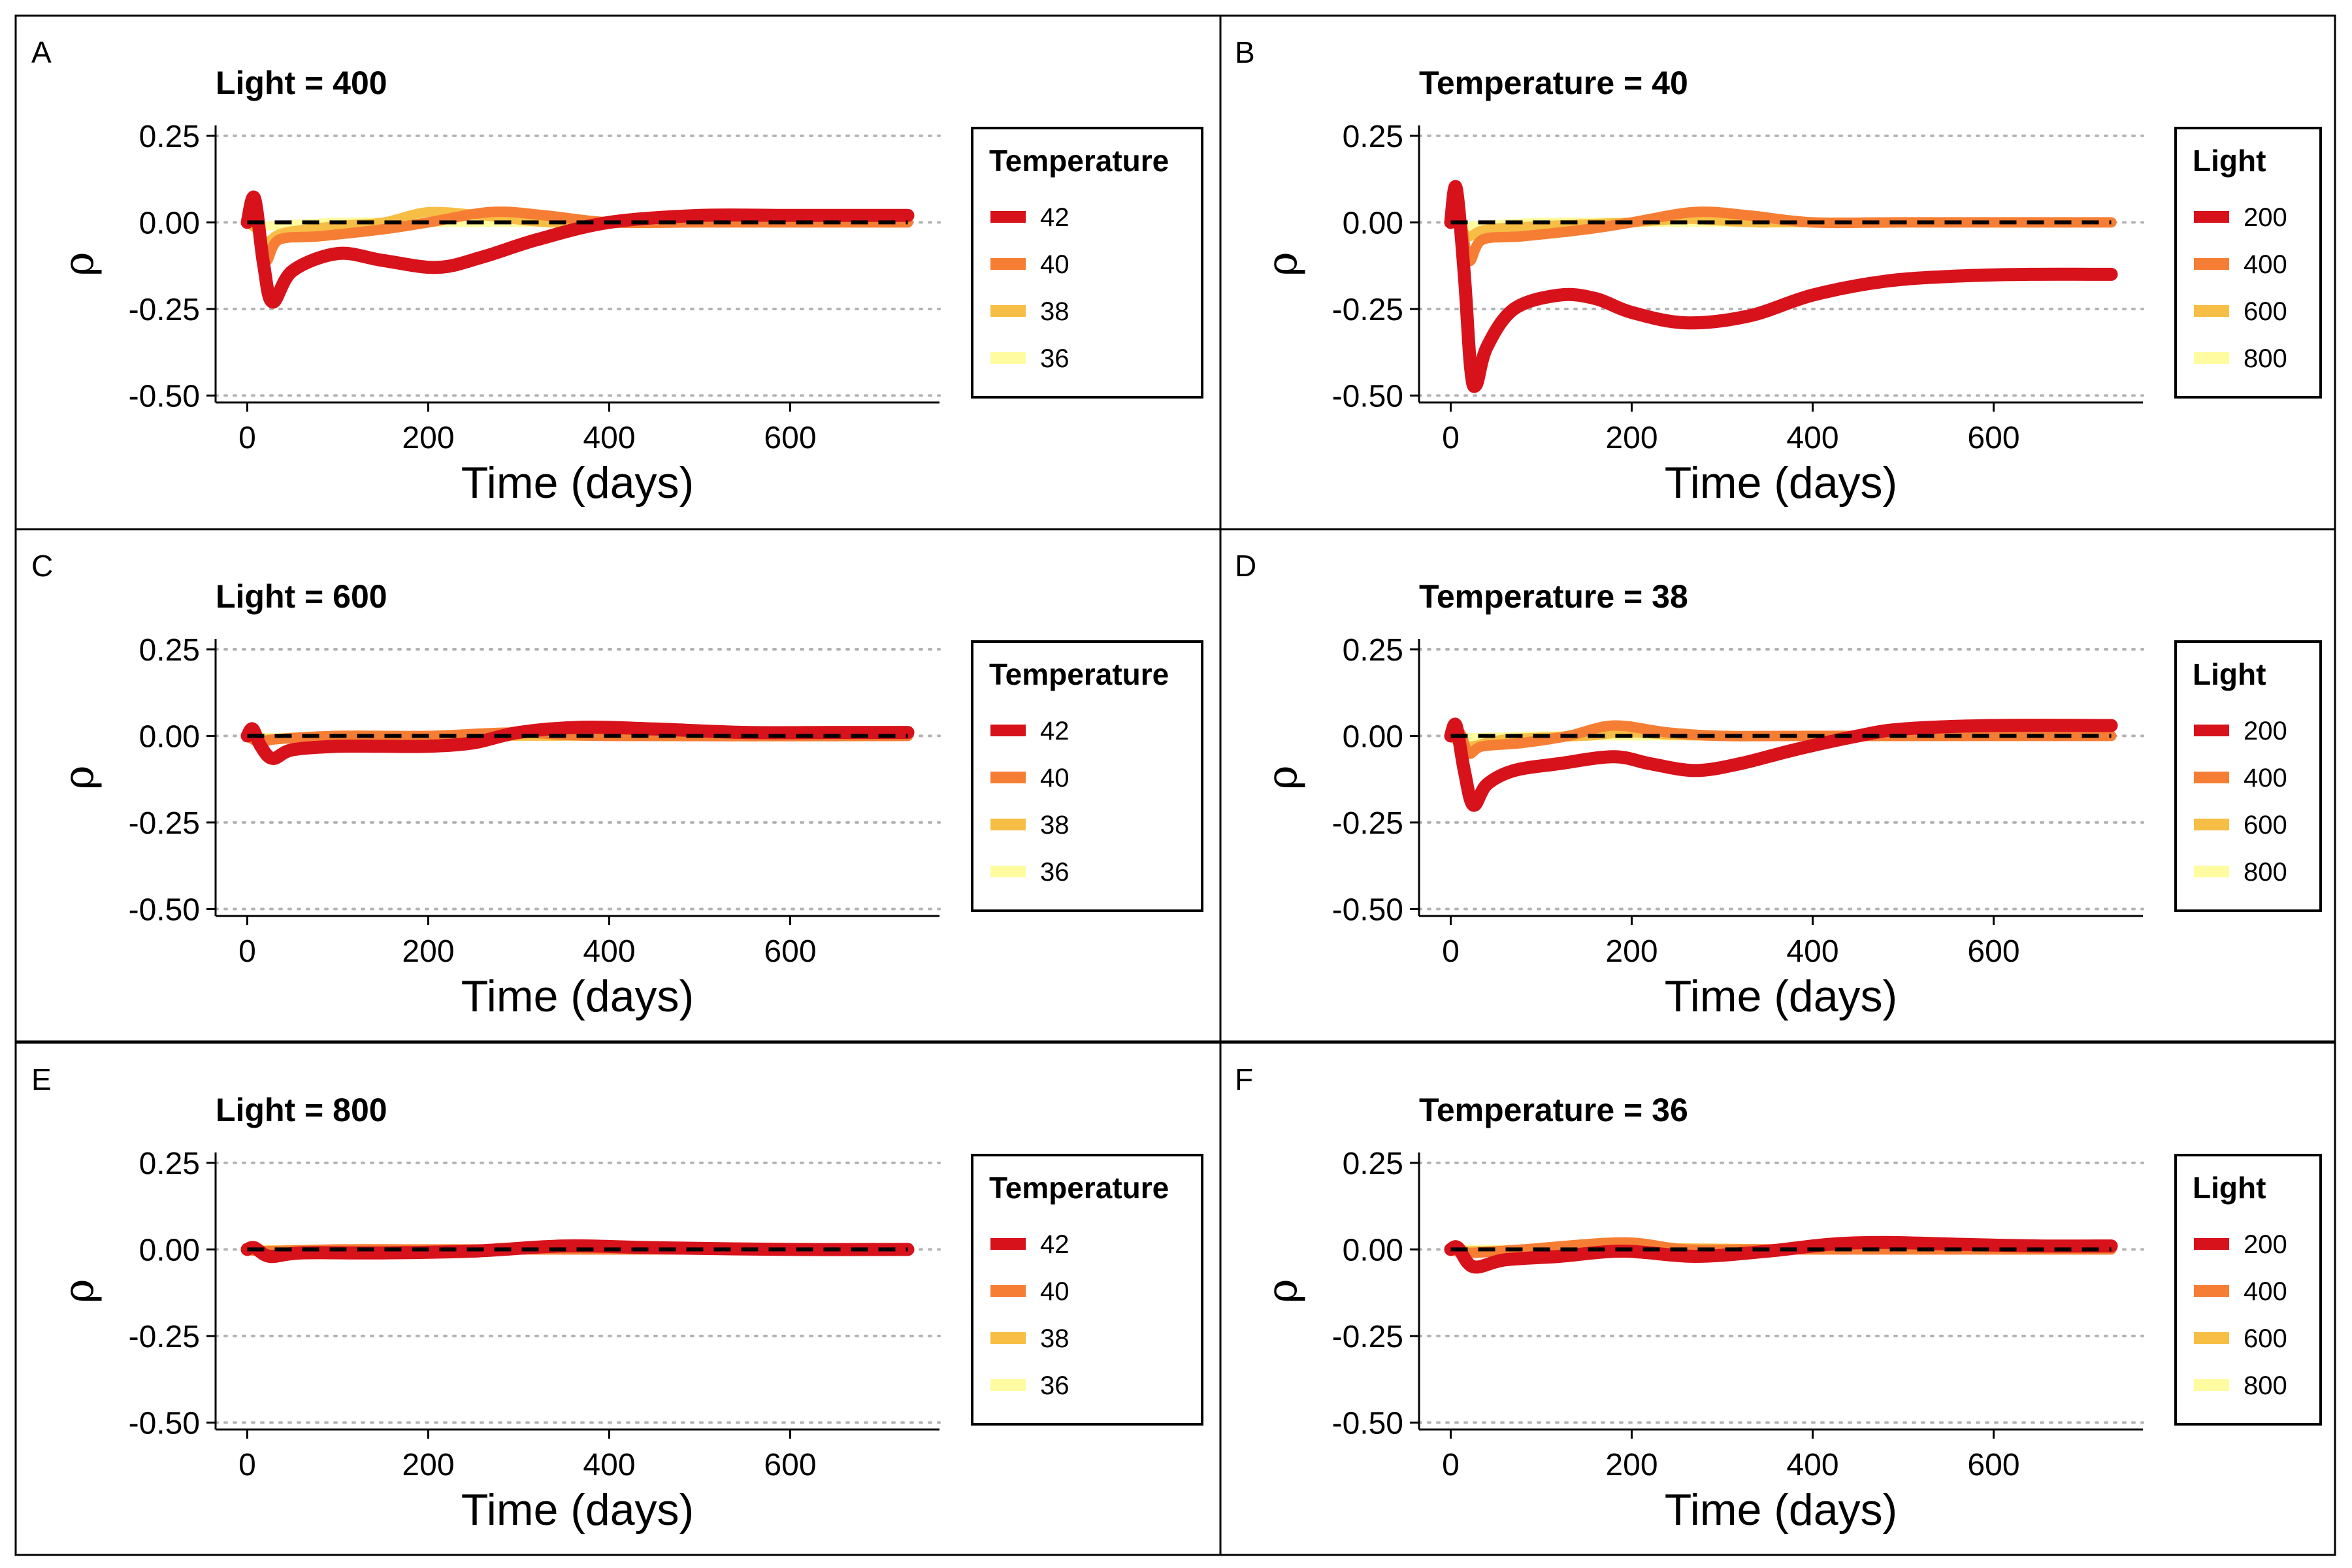 This screenshot has width=2352, height=1568. I want to click on panel-letter: C, so click(42, 566).